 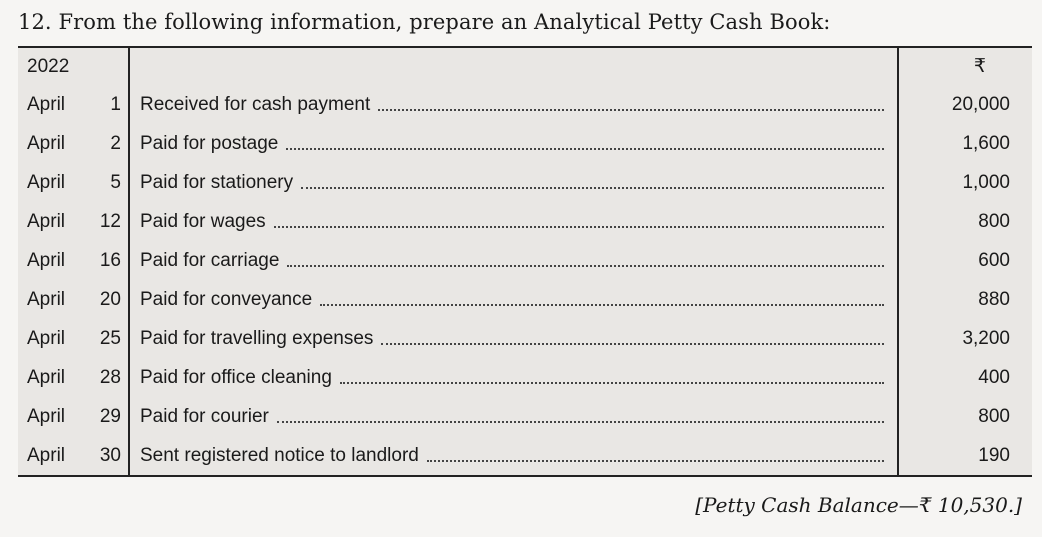 What do you see at coordinates (110, 377) in the screenshot?
I see `day: 28` at bounding box center [110, 377].